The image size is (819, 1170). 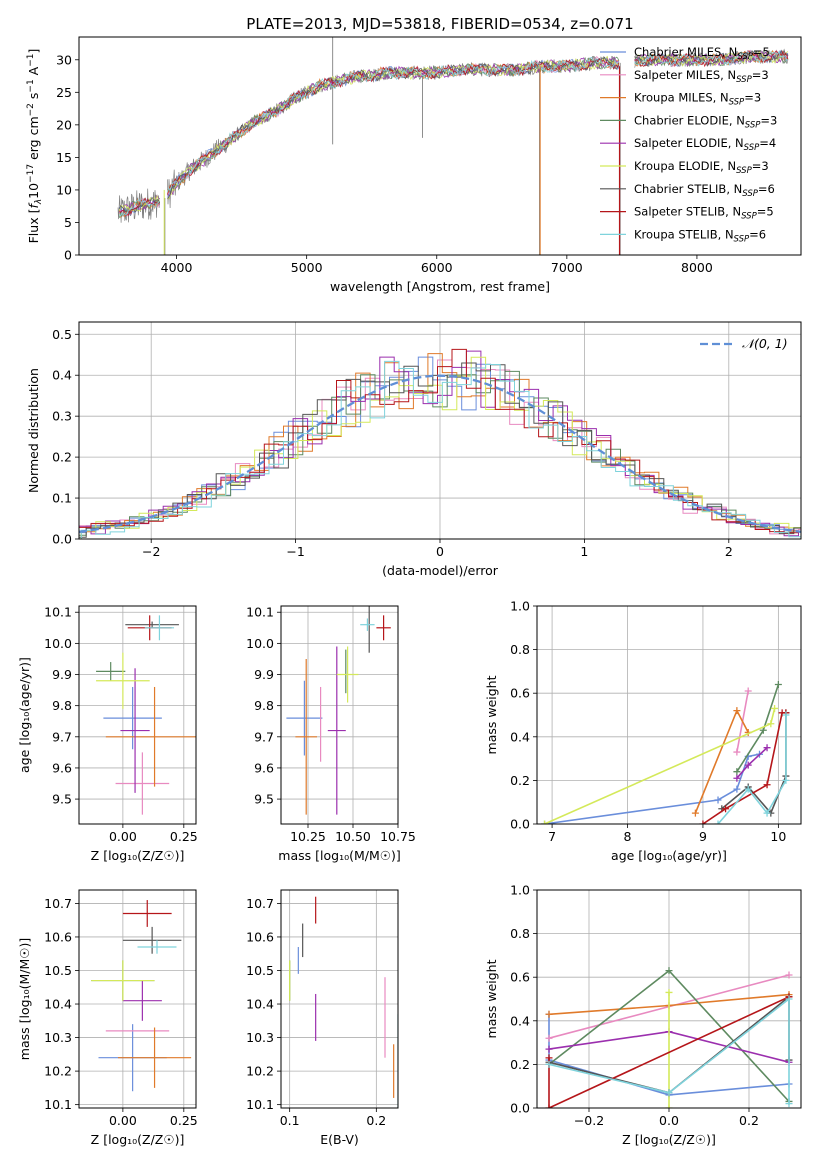 What do you see at coordinates (704, 213) in the screenshot?
I see `legend-entry: Salpeter STELIB, NSSP=5` at bounding box center [704, 213].